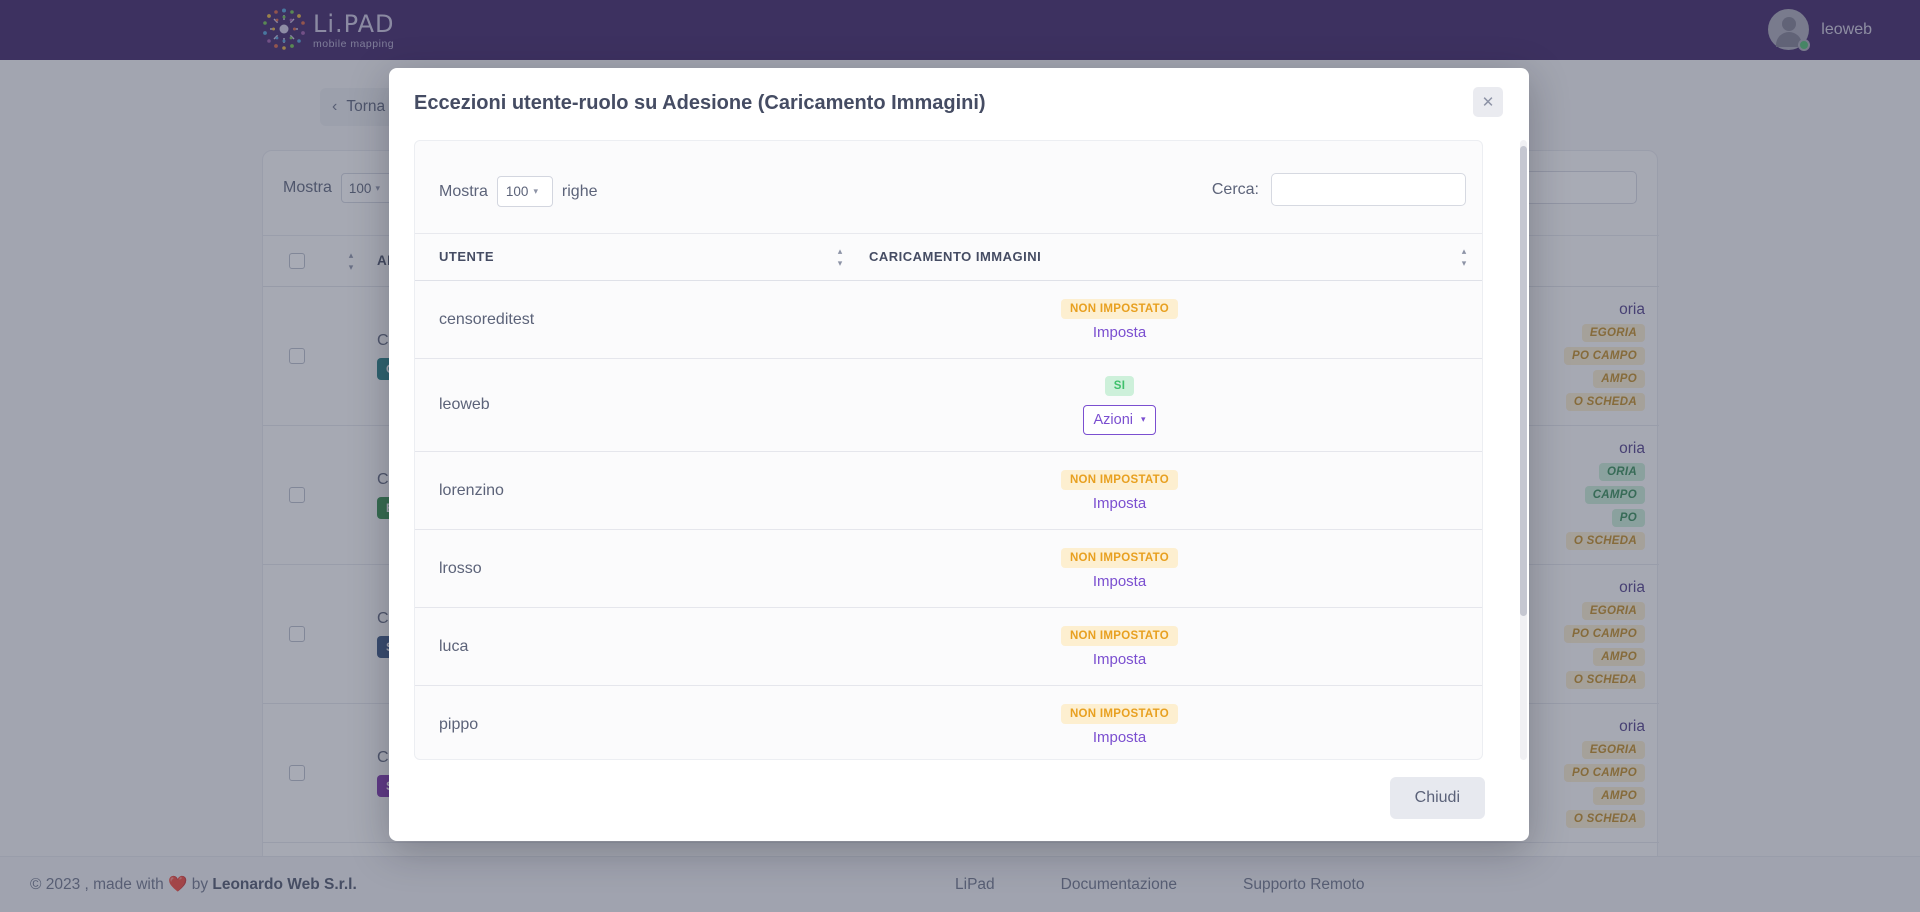 The height and width of the screenshot is (912, 1920). Describe the element at coordinates (1119, 385) in the screenshot. I see `status-badge: SI` at that location.